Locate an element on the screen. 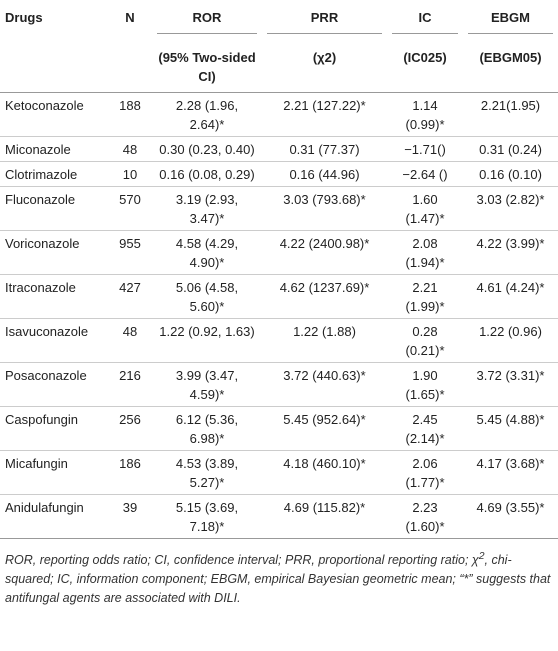 The width and height of the screenshot is (558, 651). drug-name: Anidulafungin is located at coordinates (54, 516).